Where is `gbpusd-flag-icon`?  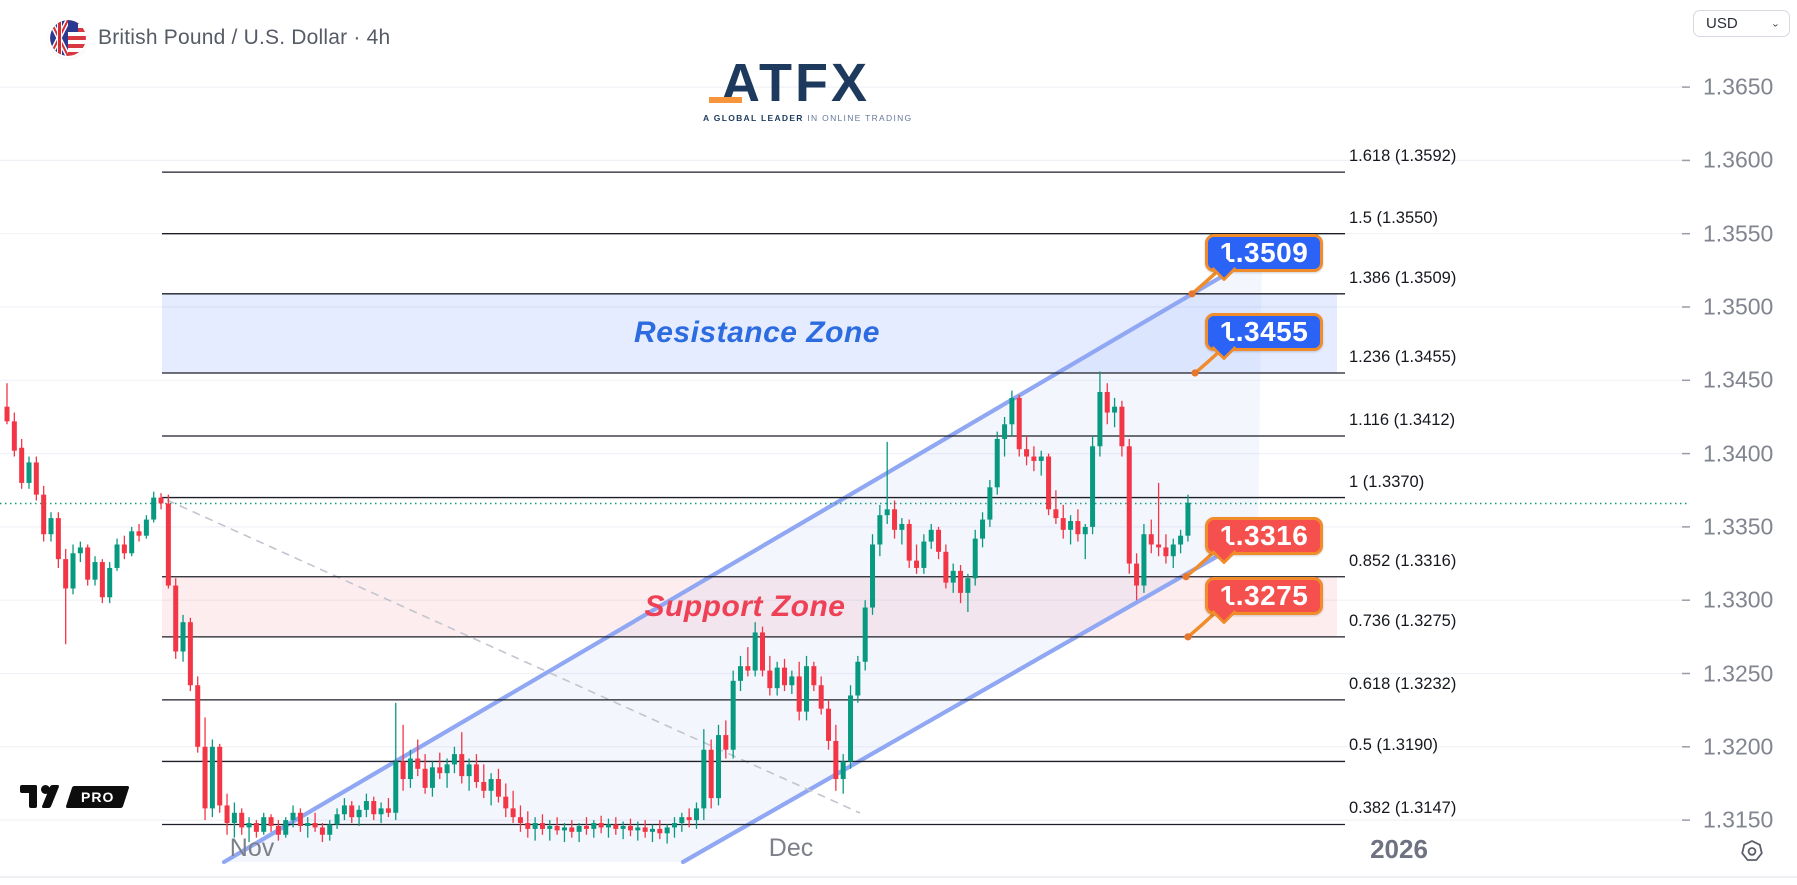
gbpusd-flag-icon is located at coordinates (68, 38).